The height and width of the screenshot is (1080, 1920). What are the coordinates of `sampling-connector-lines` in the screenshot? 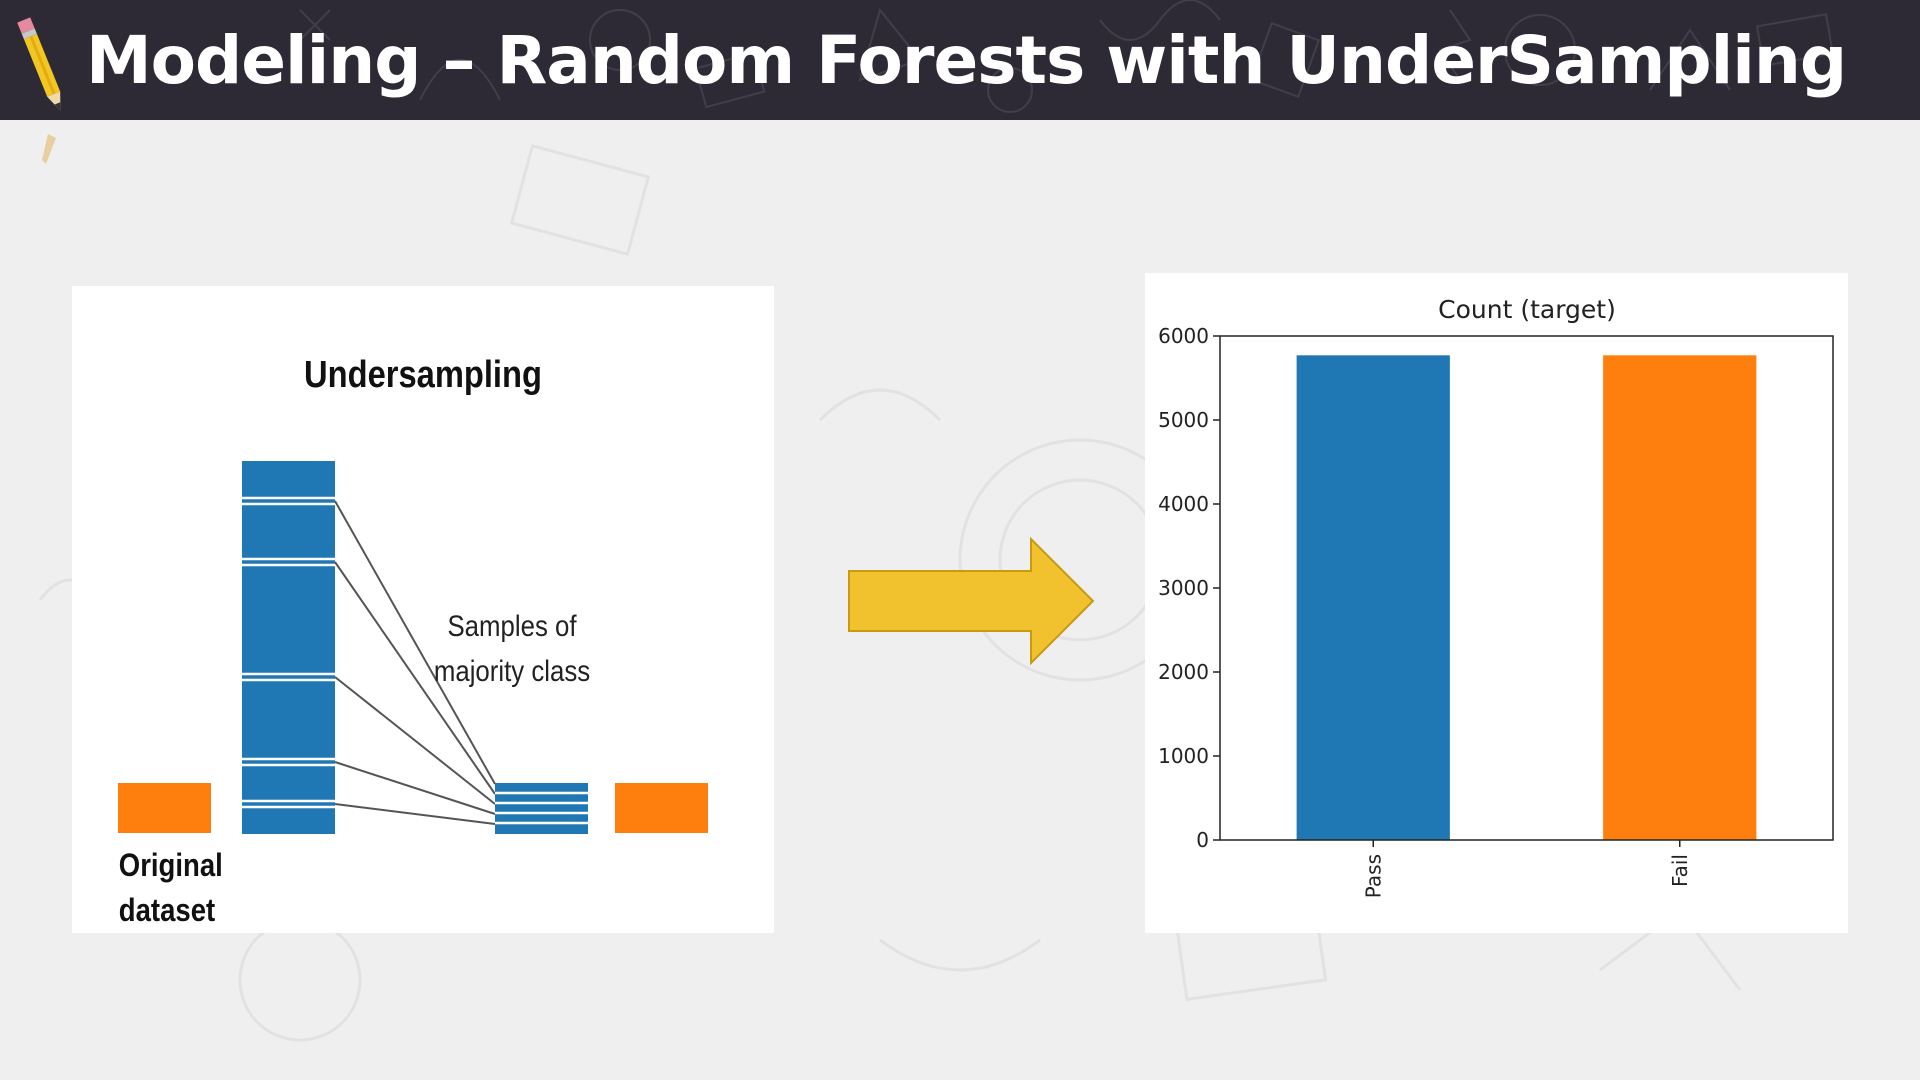 It's located at (415, 662).